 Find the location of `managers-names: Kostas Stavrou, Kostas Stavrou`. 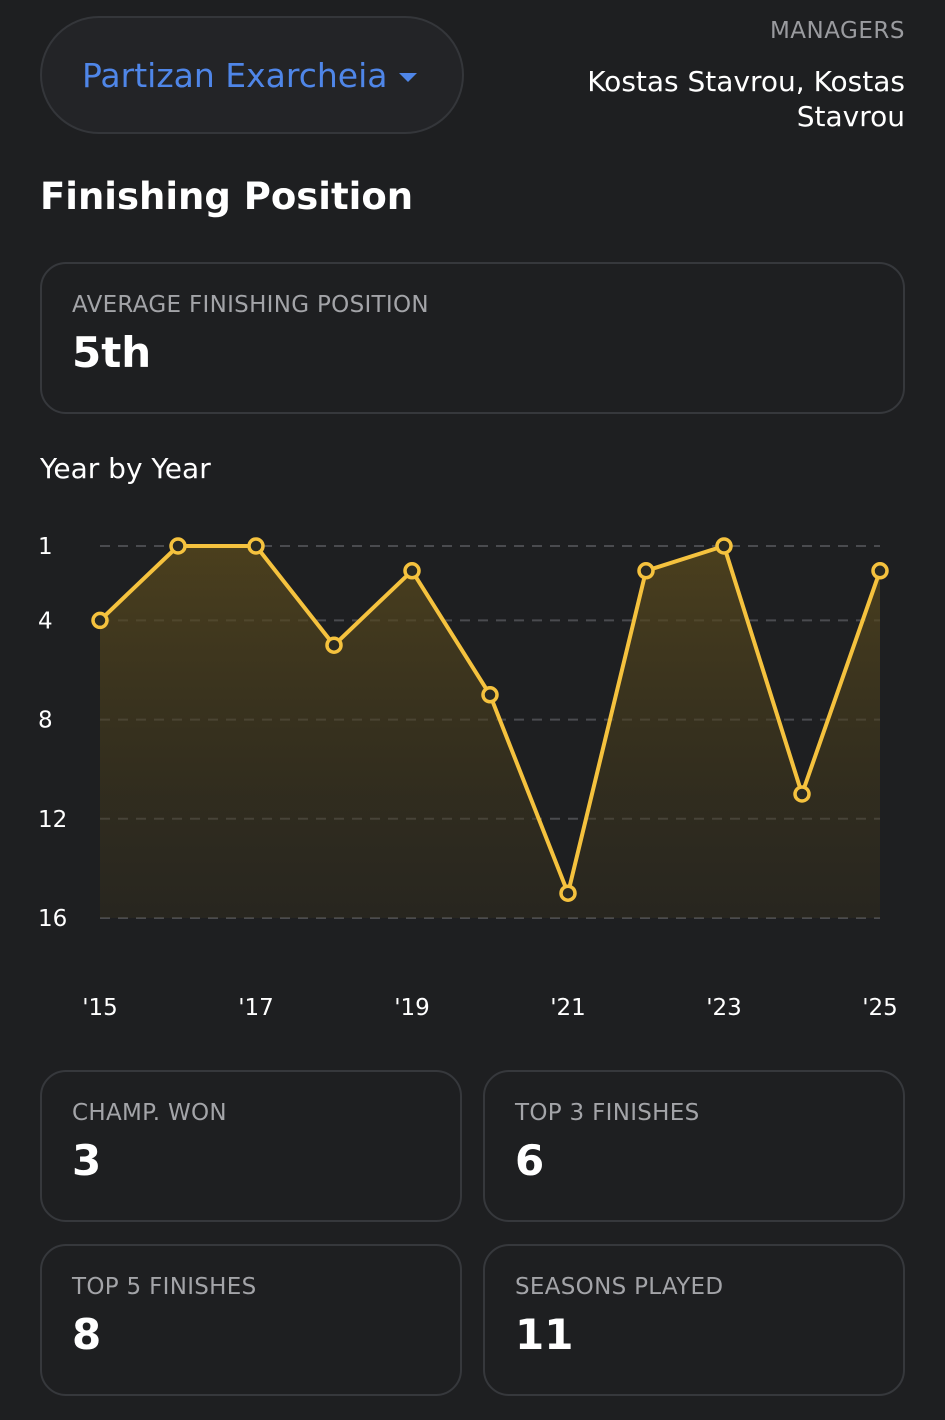

managers-names: Kostas Stavrou, Kostas Stavrou is located at coordinates (746, 99).